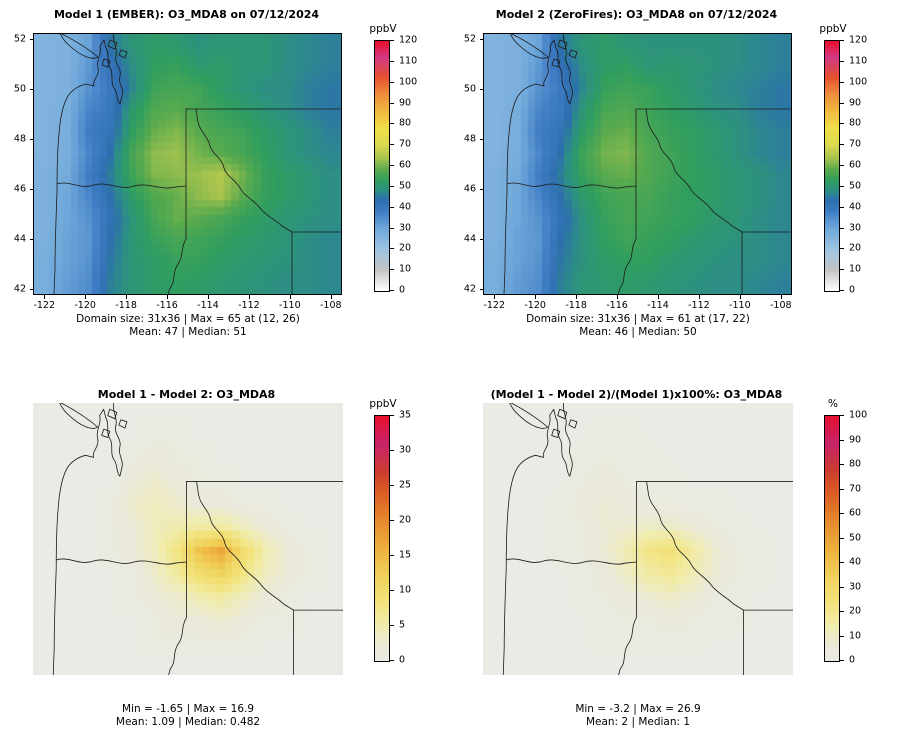 The image size is (900, 752). Describe the element at coordinates (855, 488) in the screenshot. I see `colorbar-tick-label: 70` at that location.